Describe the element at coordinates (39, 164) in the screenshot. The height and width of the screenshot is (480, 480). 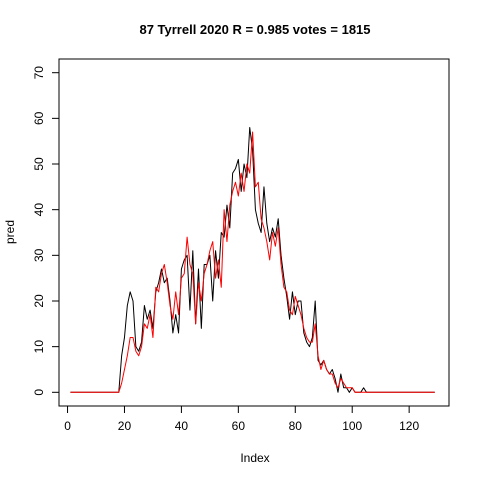
I see `y-tick-label: 50` at that location.